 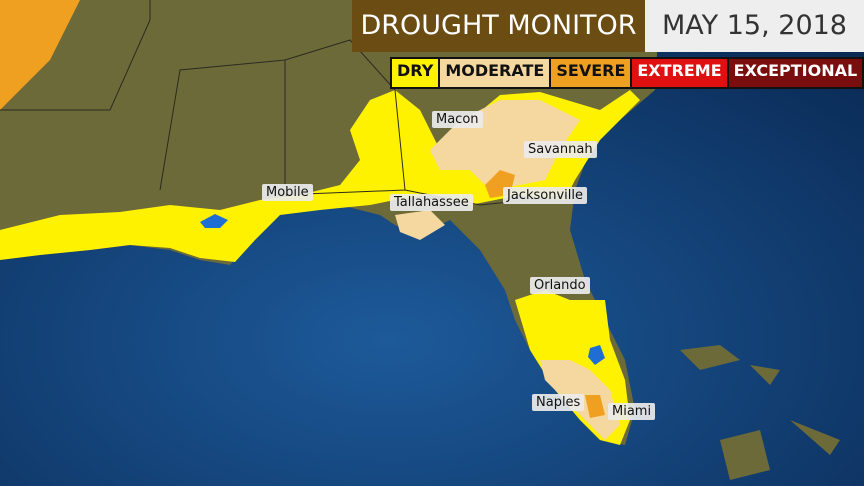 What do you see at coordinates (287, 192) in the screenshot?
I see `city-label: Mobile` at bounding box center [287, 192].